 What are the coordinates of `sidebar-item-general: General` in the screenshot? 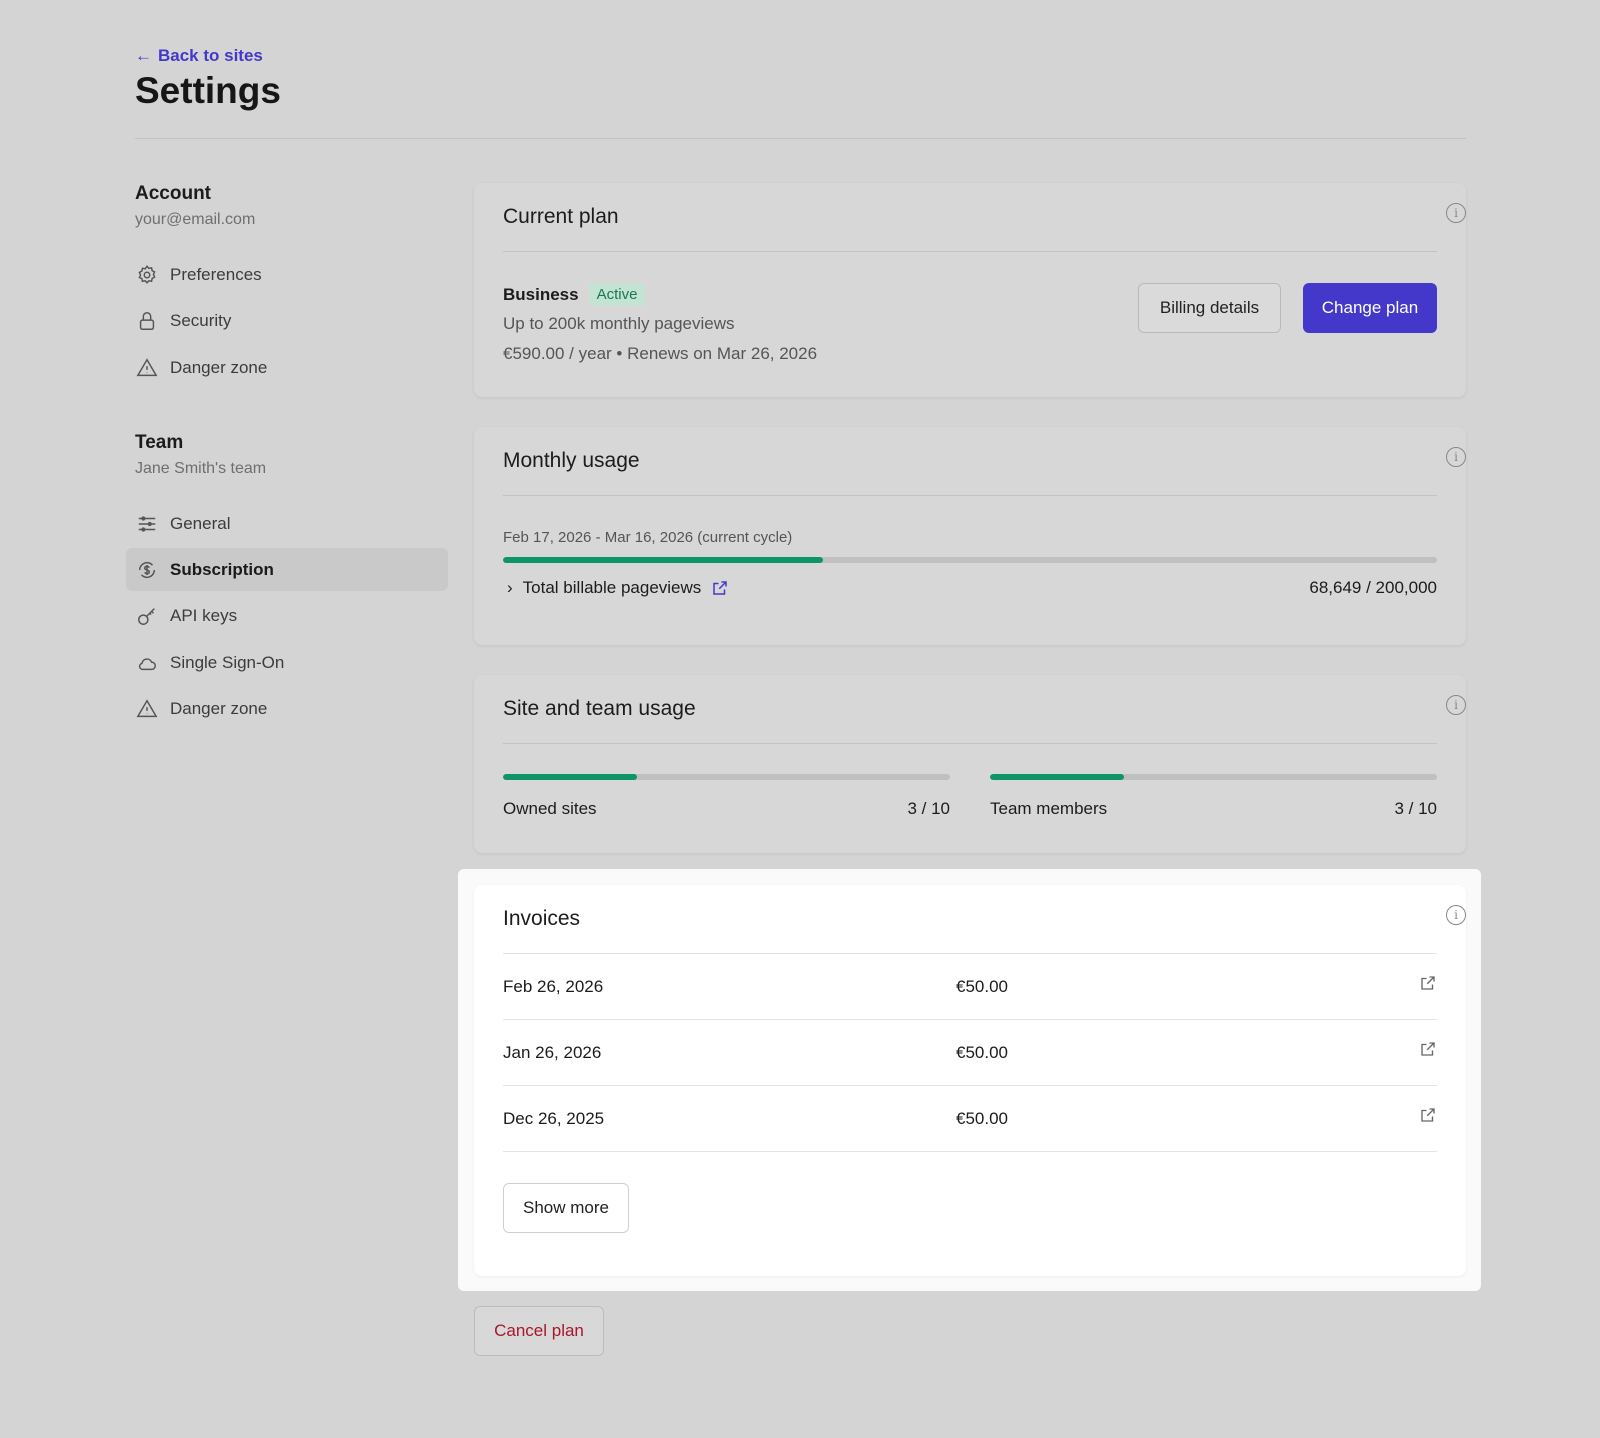 It's located at (287, 523).